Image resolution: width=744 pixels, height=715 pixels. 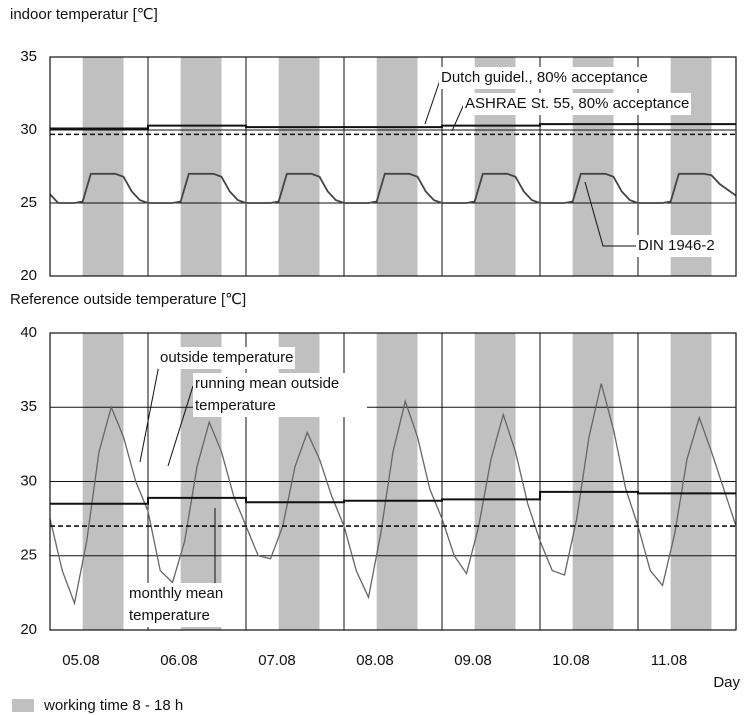 What do you see at coordinates (375, 660) in the screenshot?
I see `x-tick-label: 08.08` at bounding box center [375, 660].